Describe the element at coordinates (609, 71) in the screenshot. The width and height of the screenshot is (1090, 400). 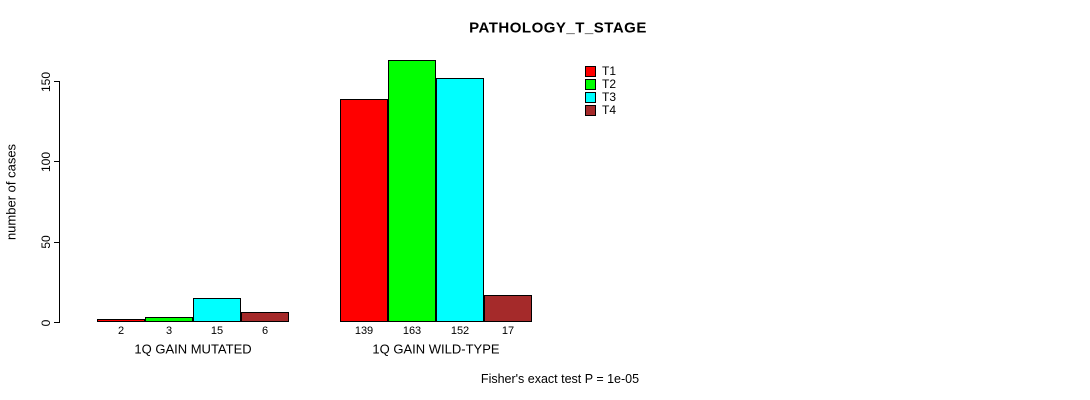
I see `legend-label: T1` at that location.